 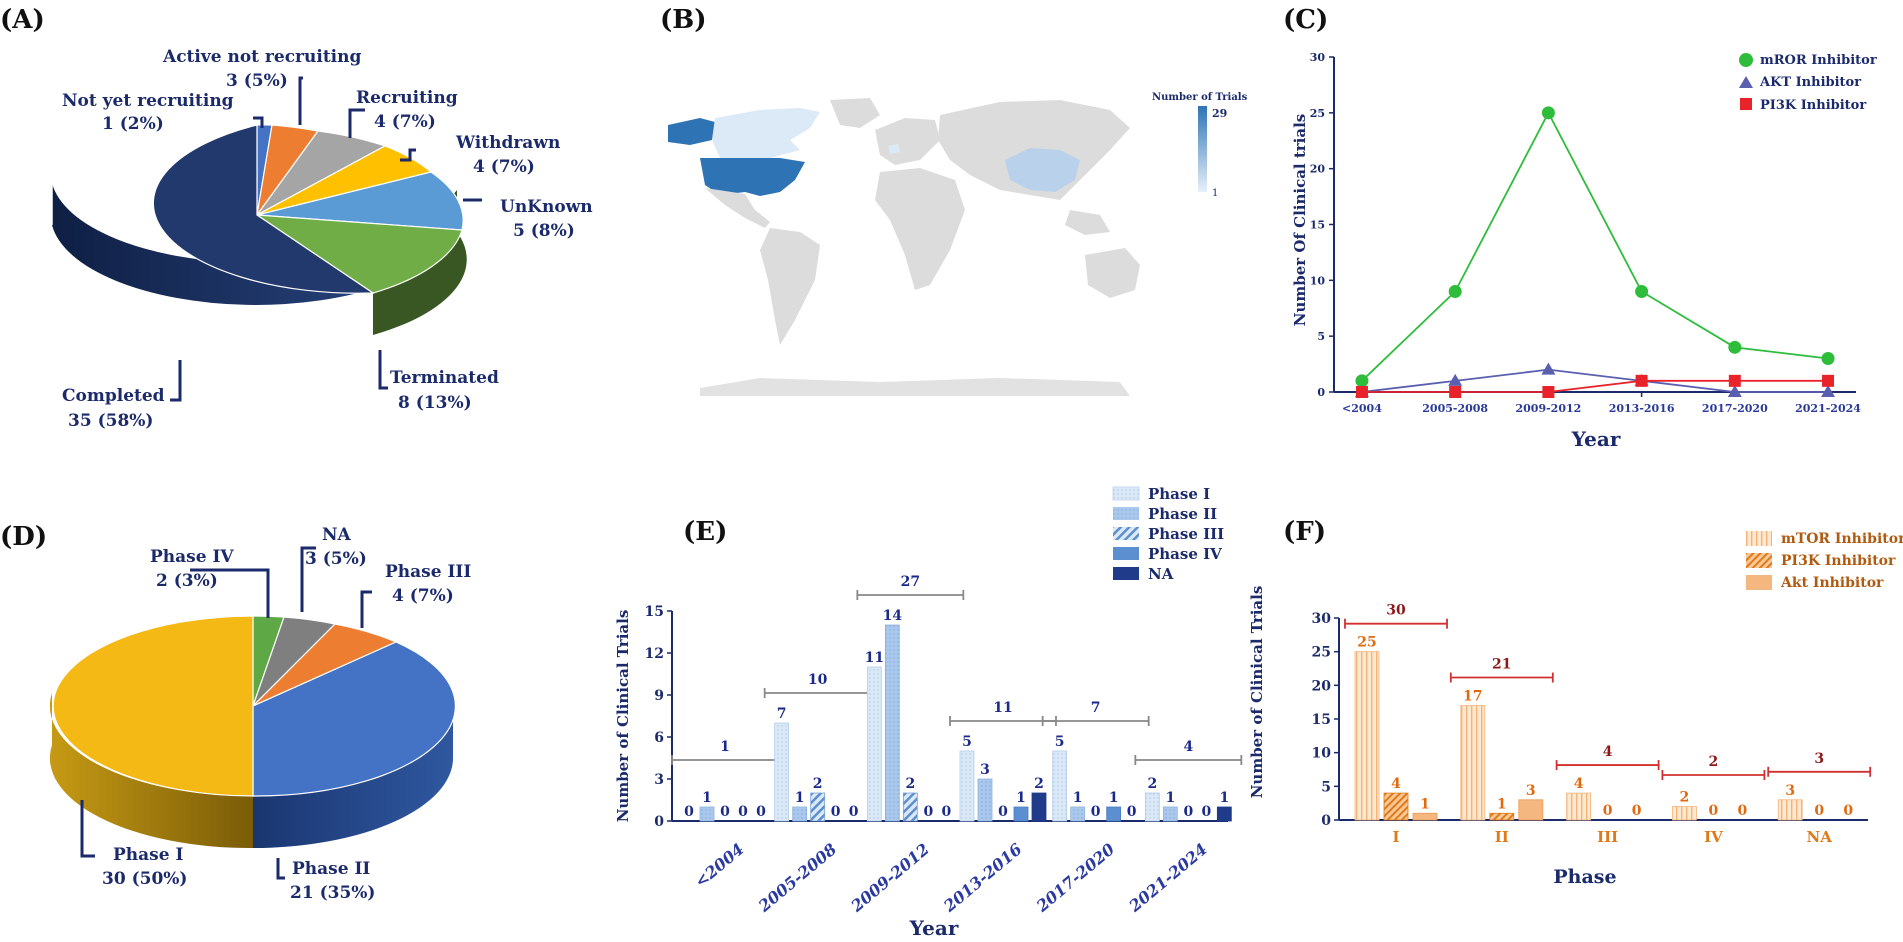 I want to click on bar-y-tick-label: 20, so click(x=1322, y=686).